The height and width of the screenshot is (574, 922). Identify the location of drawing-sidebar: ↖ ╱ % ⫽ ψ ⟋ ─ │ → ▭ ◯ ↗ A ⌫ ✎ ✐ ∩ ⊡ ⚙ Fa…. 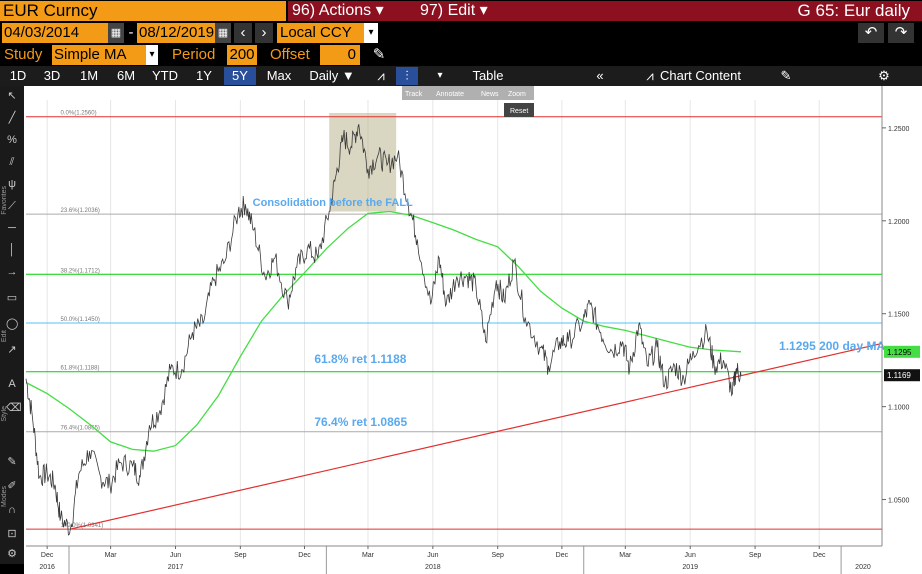
(12, 325).